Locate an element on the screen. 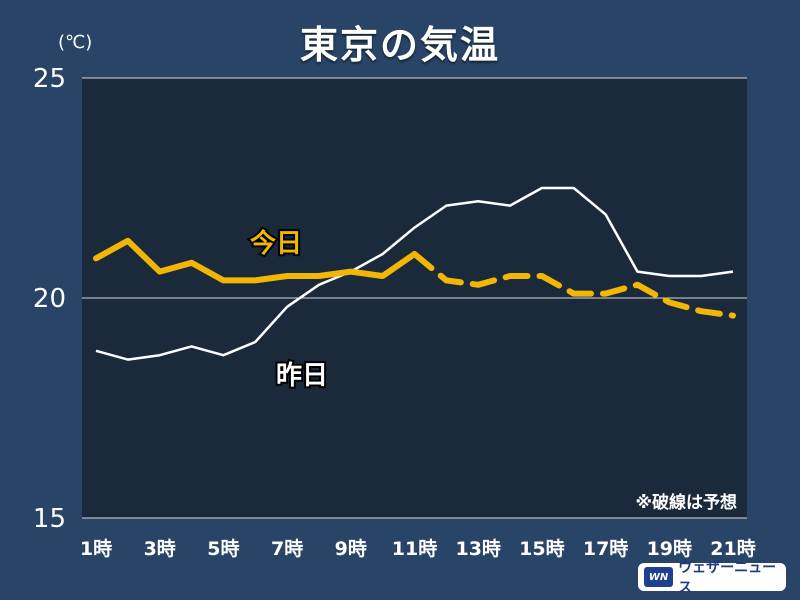  brand-name: ウェザーニュース is located at coordinates (727, 578).